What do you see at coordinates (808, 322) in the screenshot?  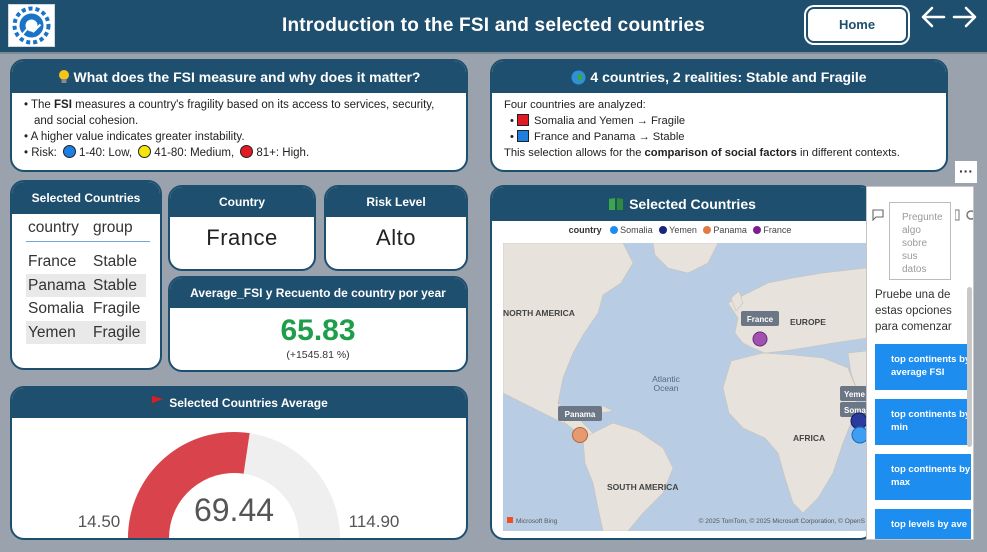 I see `map-label-europe: EUROPE` at bounding box center [808, 322].